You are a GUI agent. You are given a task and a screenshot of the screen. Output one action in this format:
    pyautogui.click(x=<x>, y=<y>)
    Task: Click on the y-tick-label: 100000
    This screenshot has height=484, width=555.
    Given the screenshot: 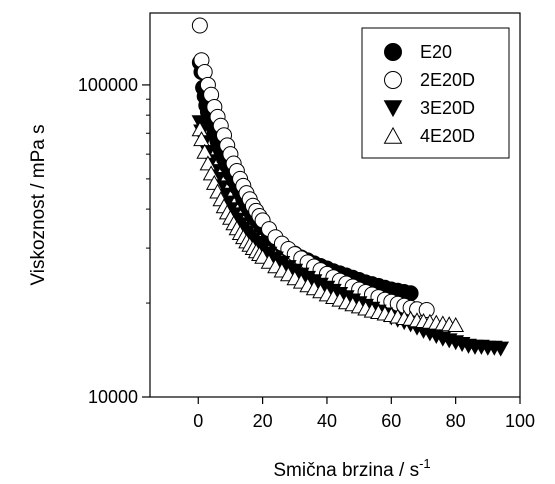 What is the action you would take?
    pyautogui.click(x=108, y=85)
    